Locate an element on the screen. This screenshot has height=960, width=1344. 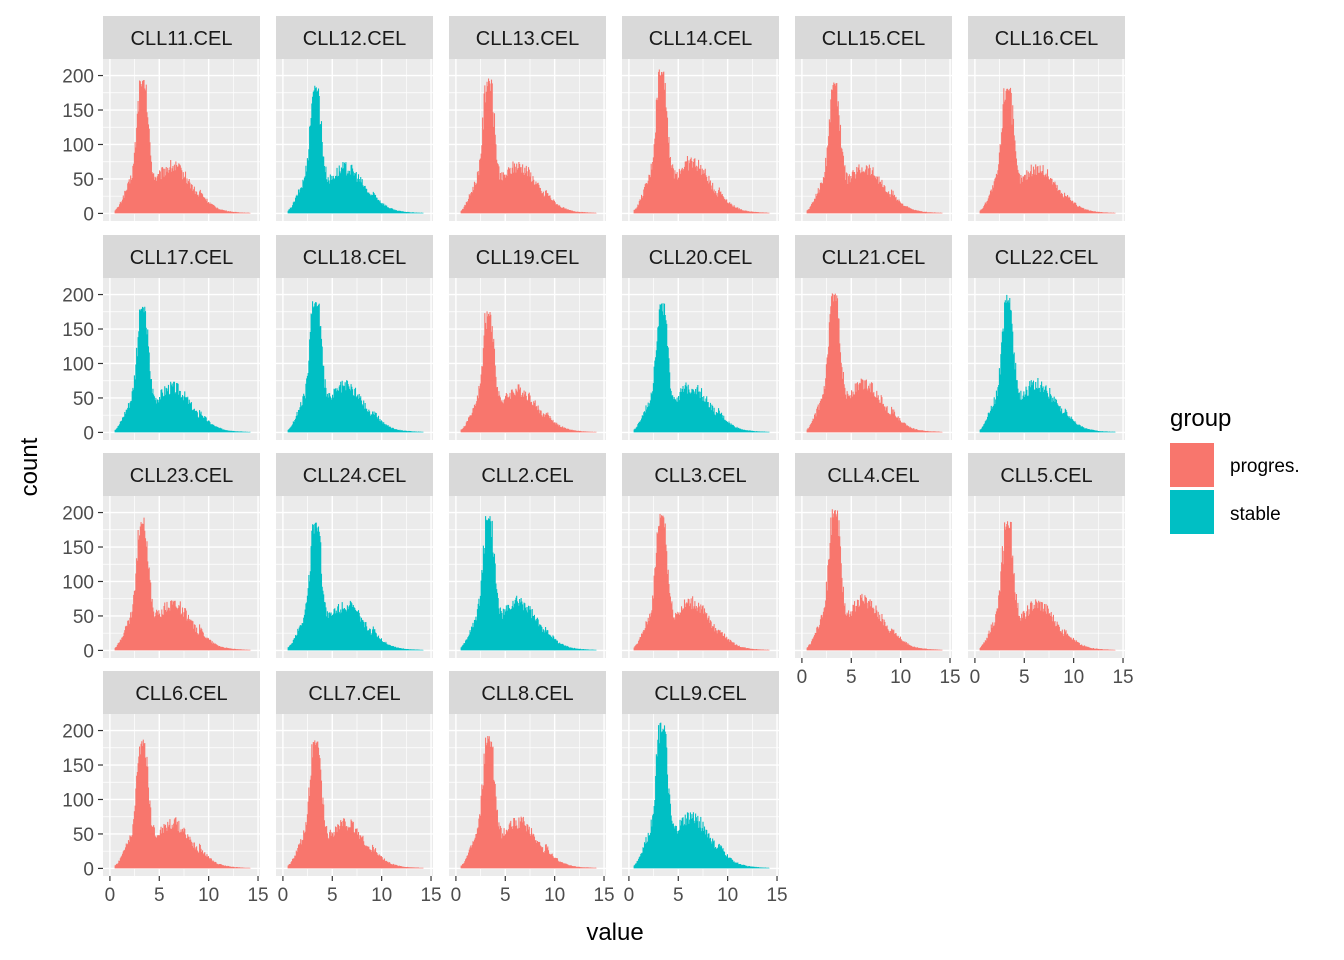
facet-panel: CLL12.CEL is located at coordinates (354, 118).